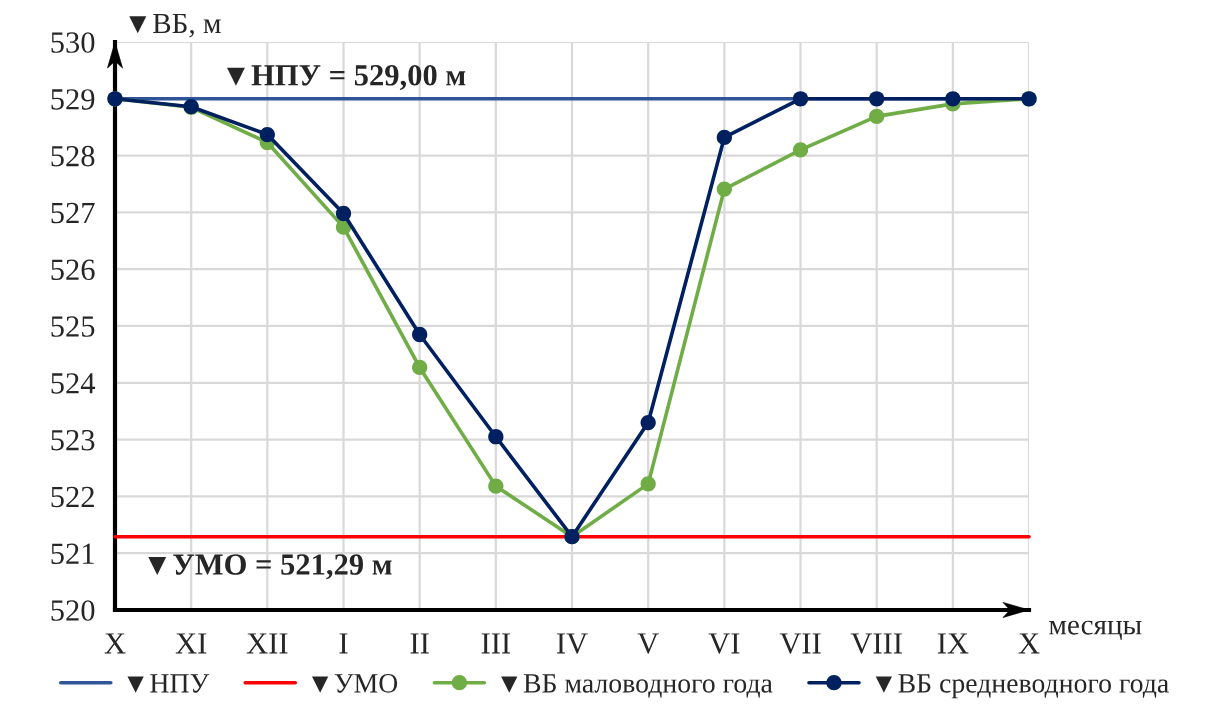 Image resolution: width=1230 pixels, height=715 pixels. Describe the element at coordinates (175, 25) in the screenshot. I see `y-axis-title: ▼ВБ, м` at that location.